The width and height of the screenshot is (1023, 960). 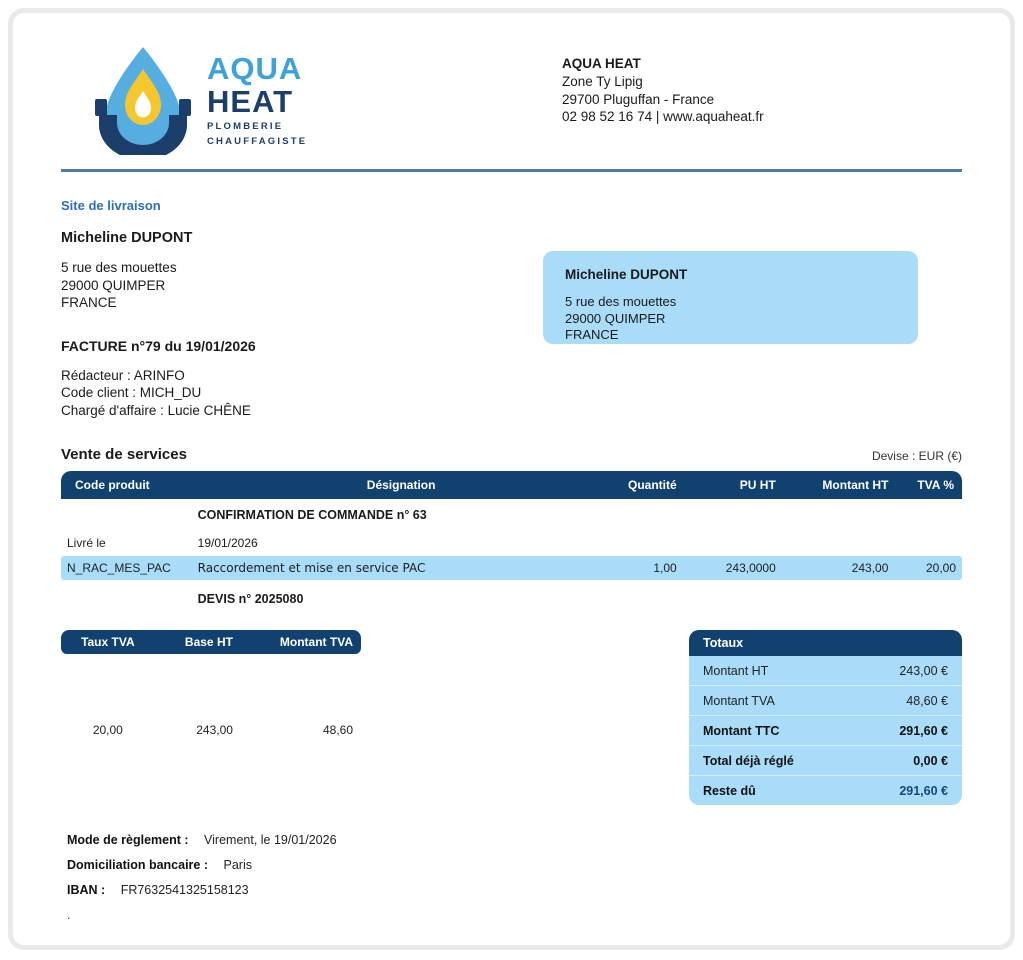 What do you see at coordinates (626, 274) in the screenshot?
I see `customer-name: Micheline DUPONT` at bounding box center [626, 274].